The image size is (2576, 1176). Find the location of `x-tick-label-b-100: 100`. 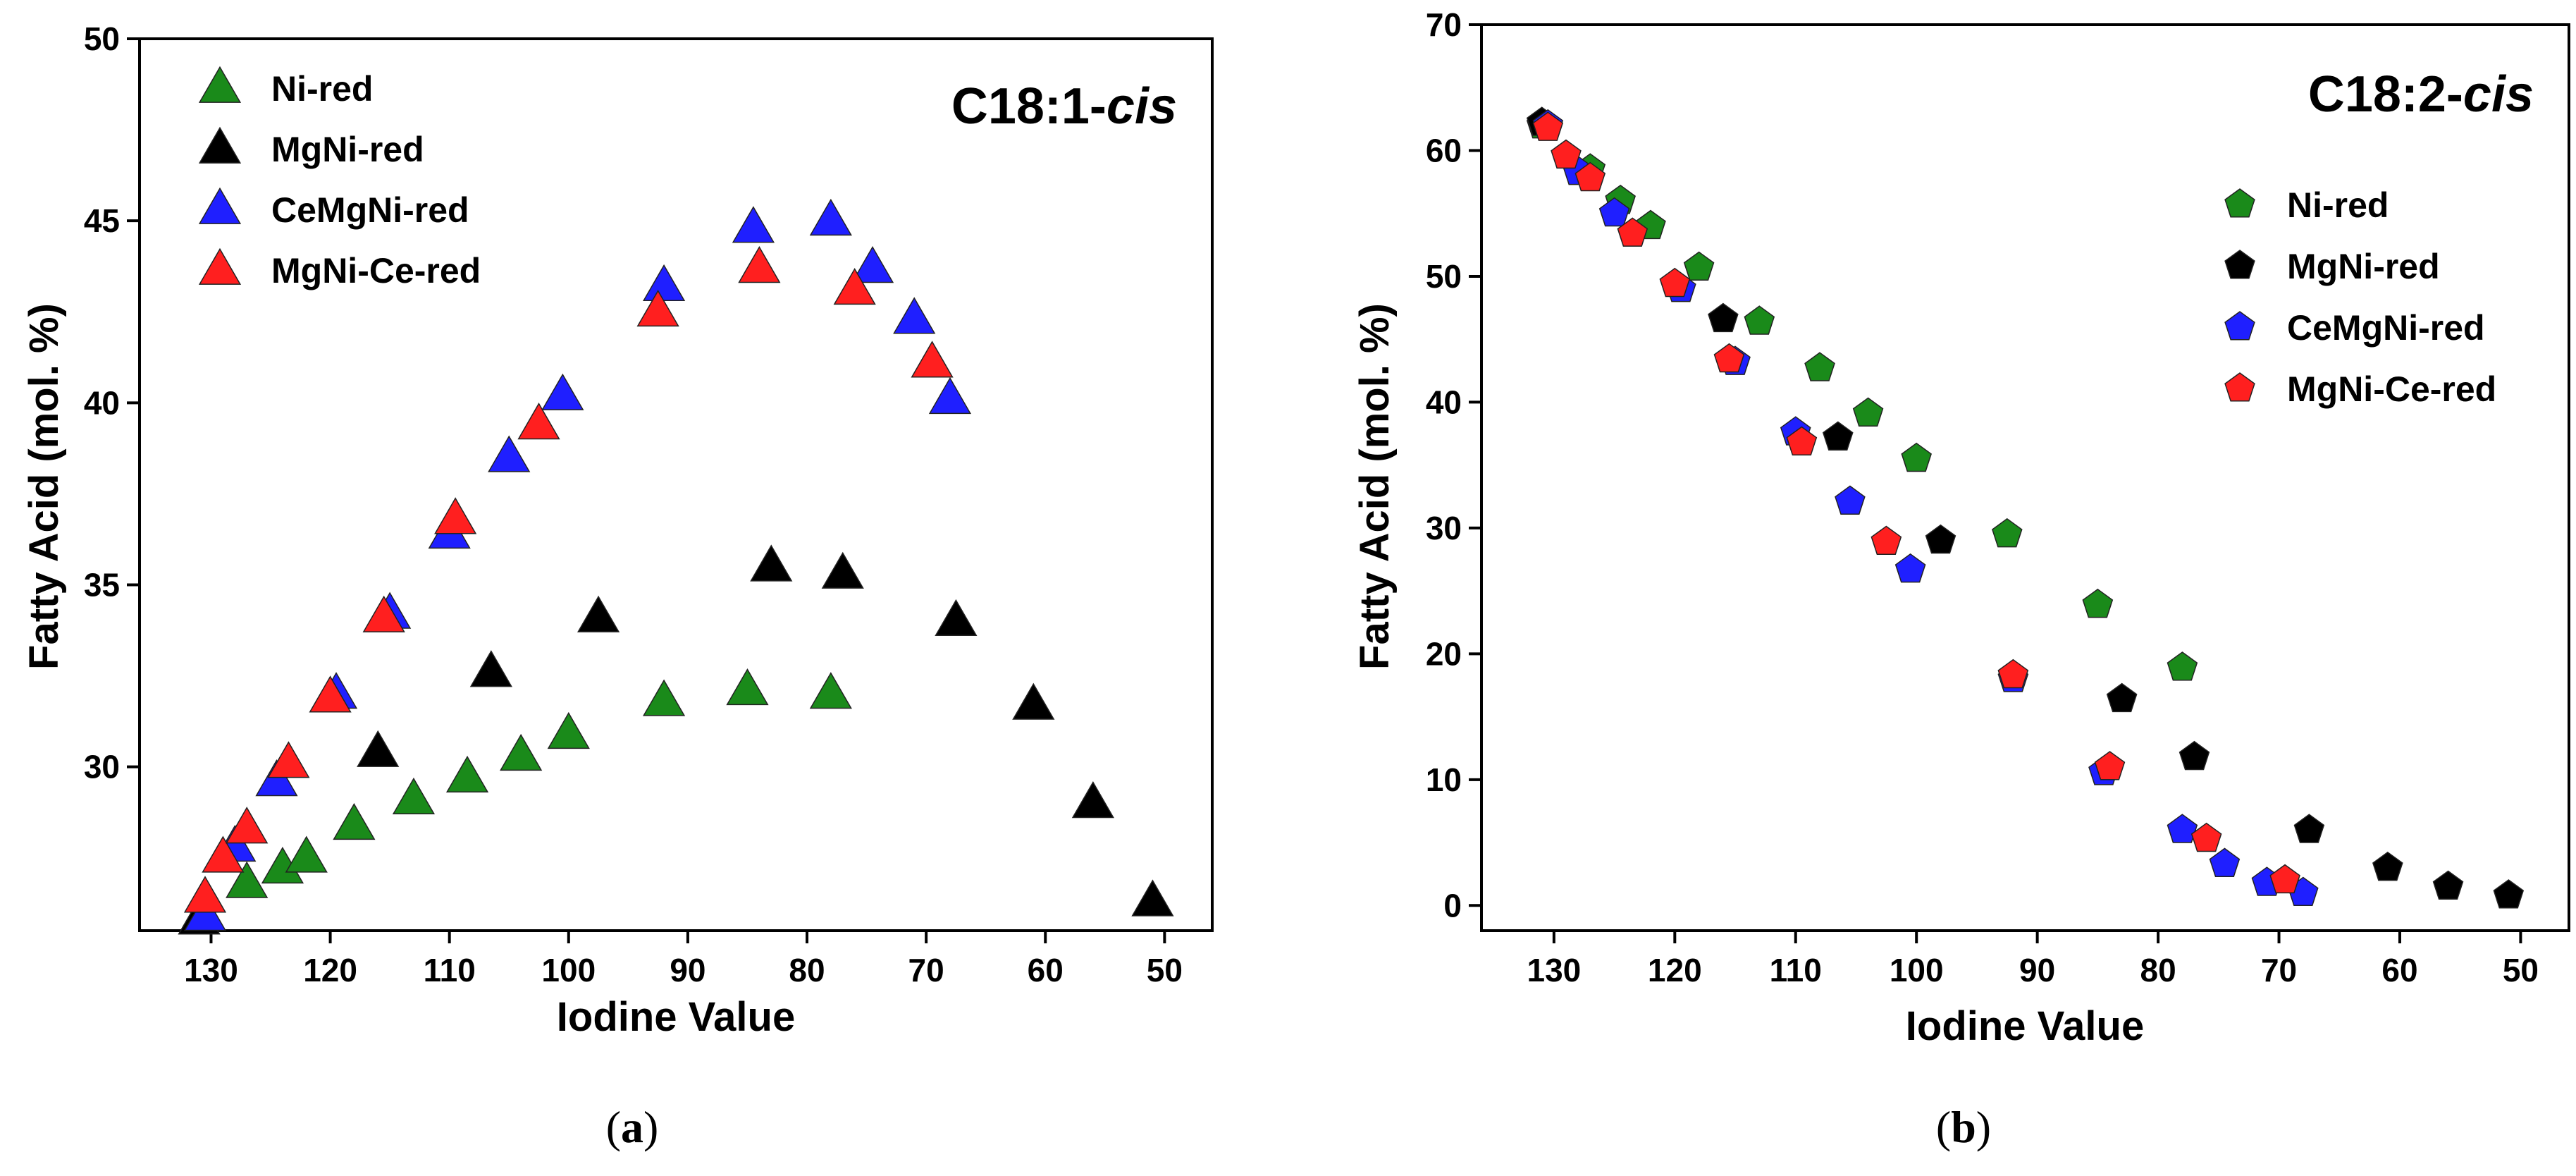

x-tick-label-b-100: 100 is located at coordinates (1917, 970).